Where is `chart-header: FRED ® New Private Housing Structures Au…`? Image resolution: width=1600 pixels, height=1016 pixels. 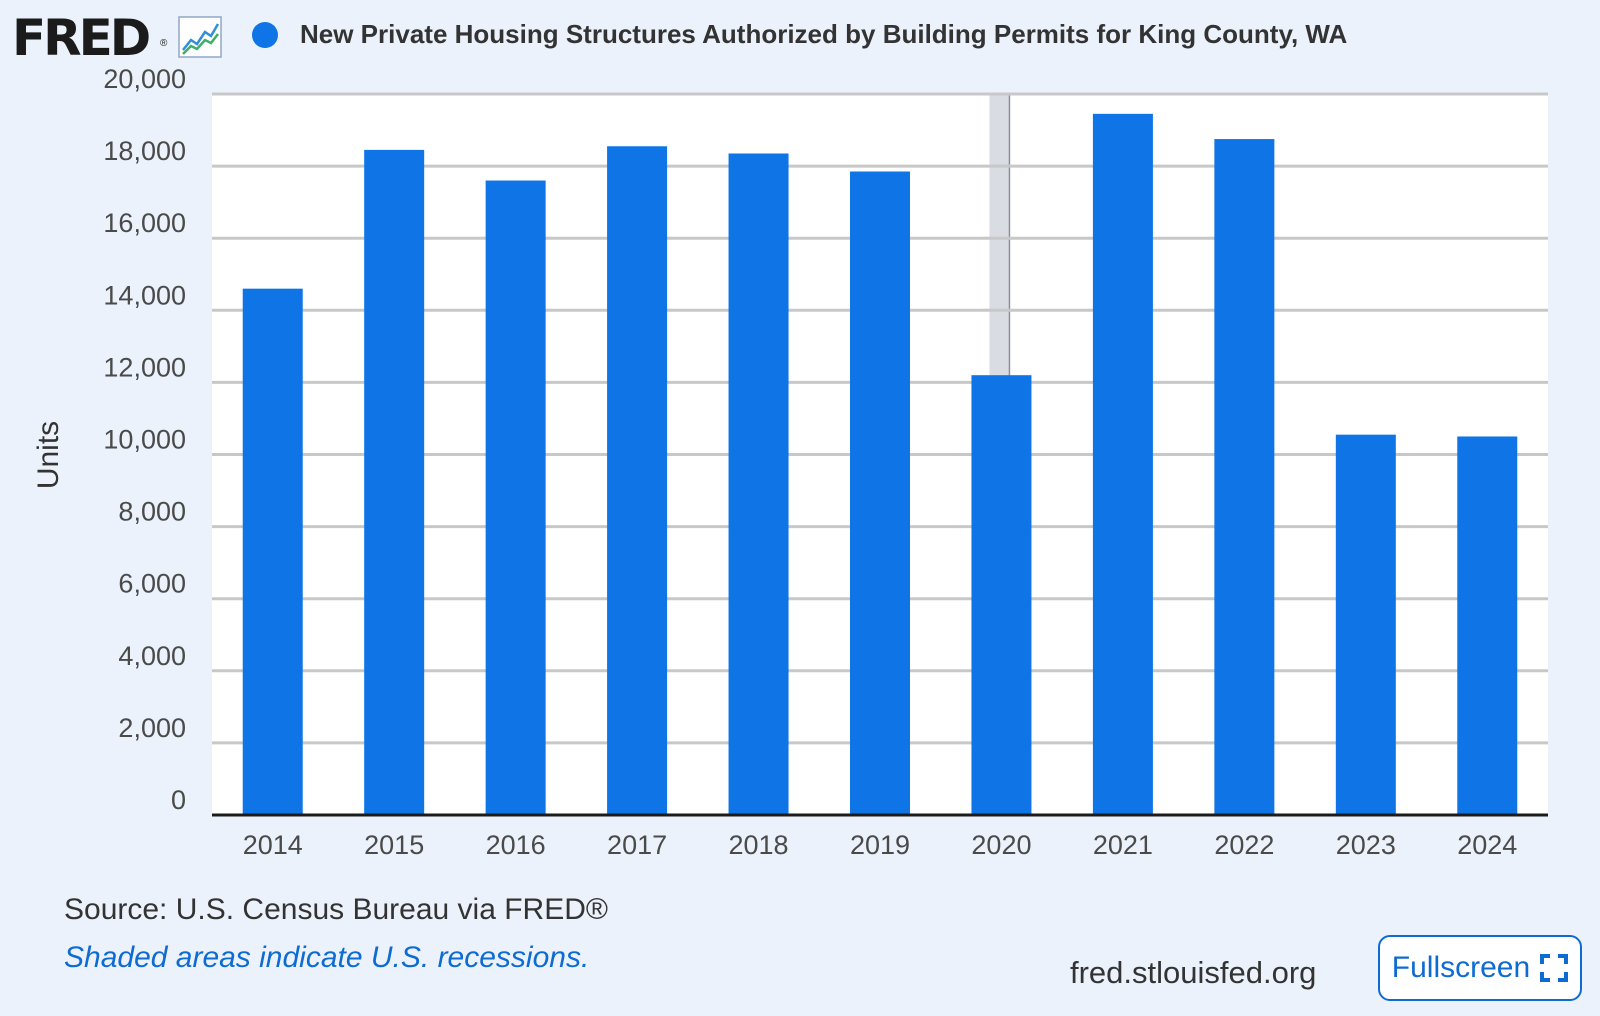
chart-header: FRED ® New Private Housing Structures Au… is located at coordinates (800, 40).